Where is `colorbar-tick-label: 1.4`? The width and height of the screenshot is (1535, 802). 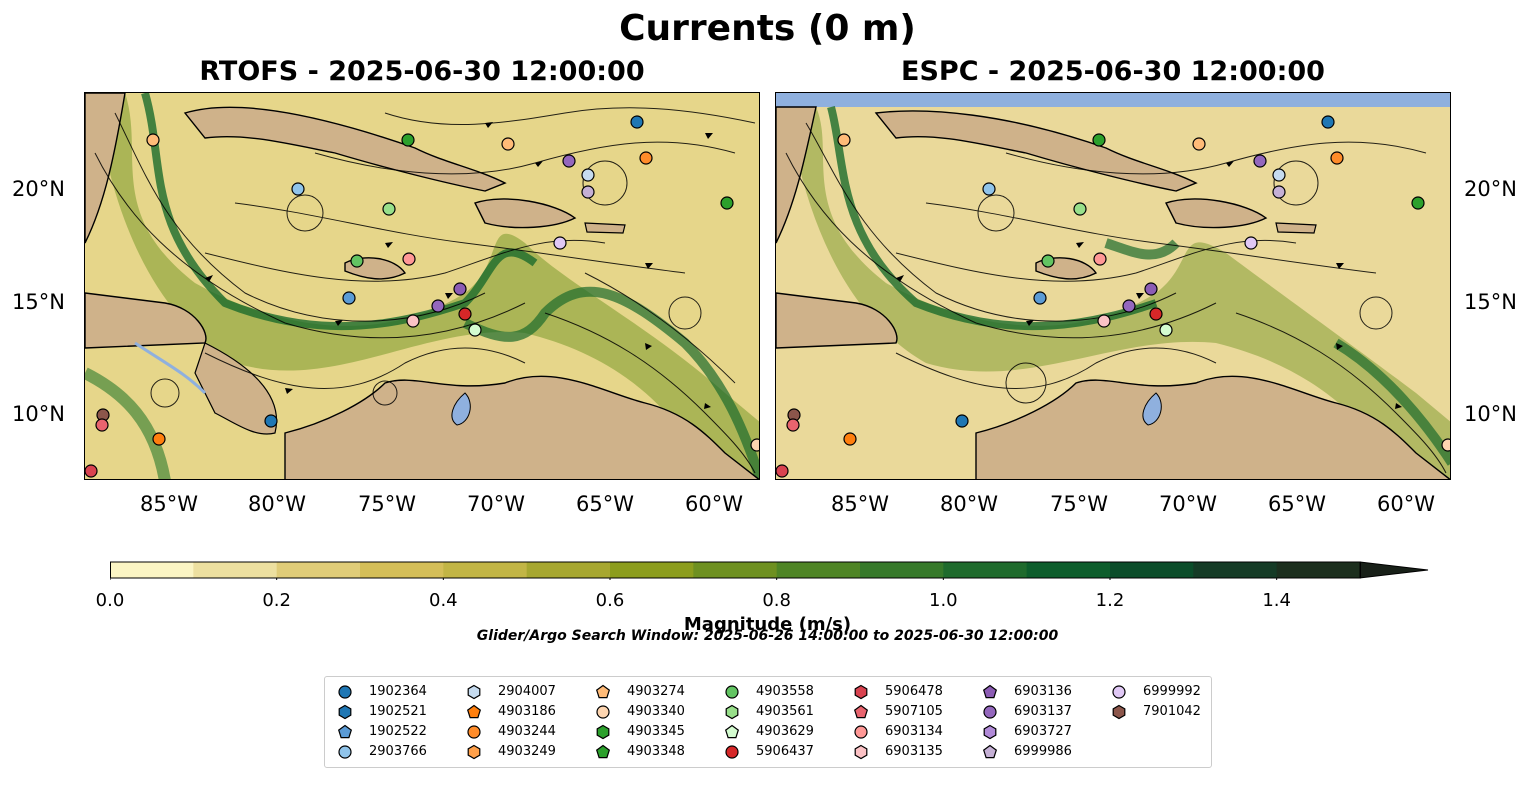
colorbar-tick-label: 1.4 is located at coordinates (1276, 600).